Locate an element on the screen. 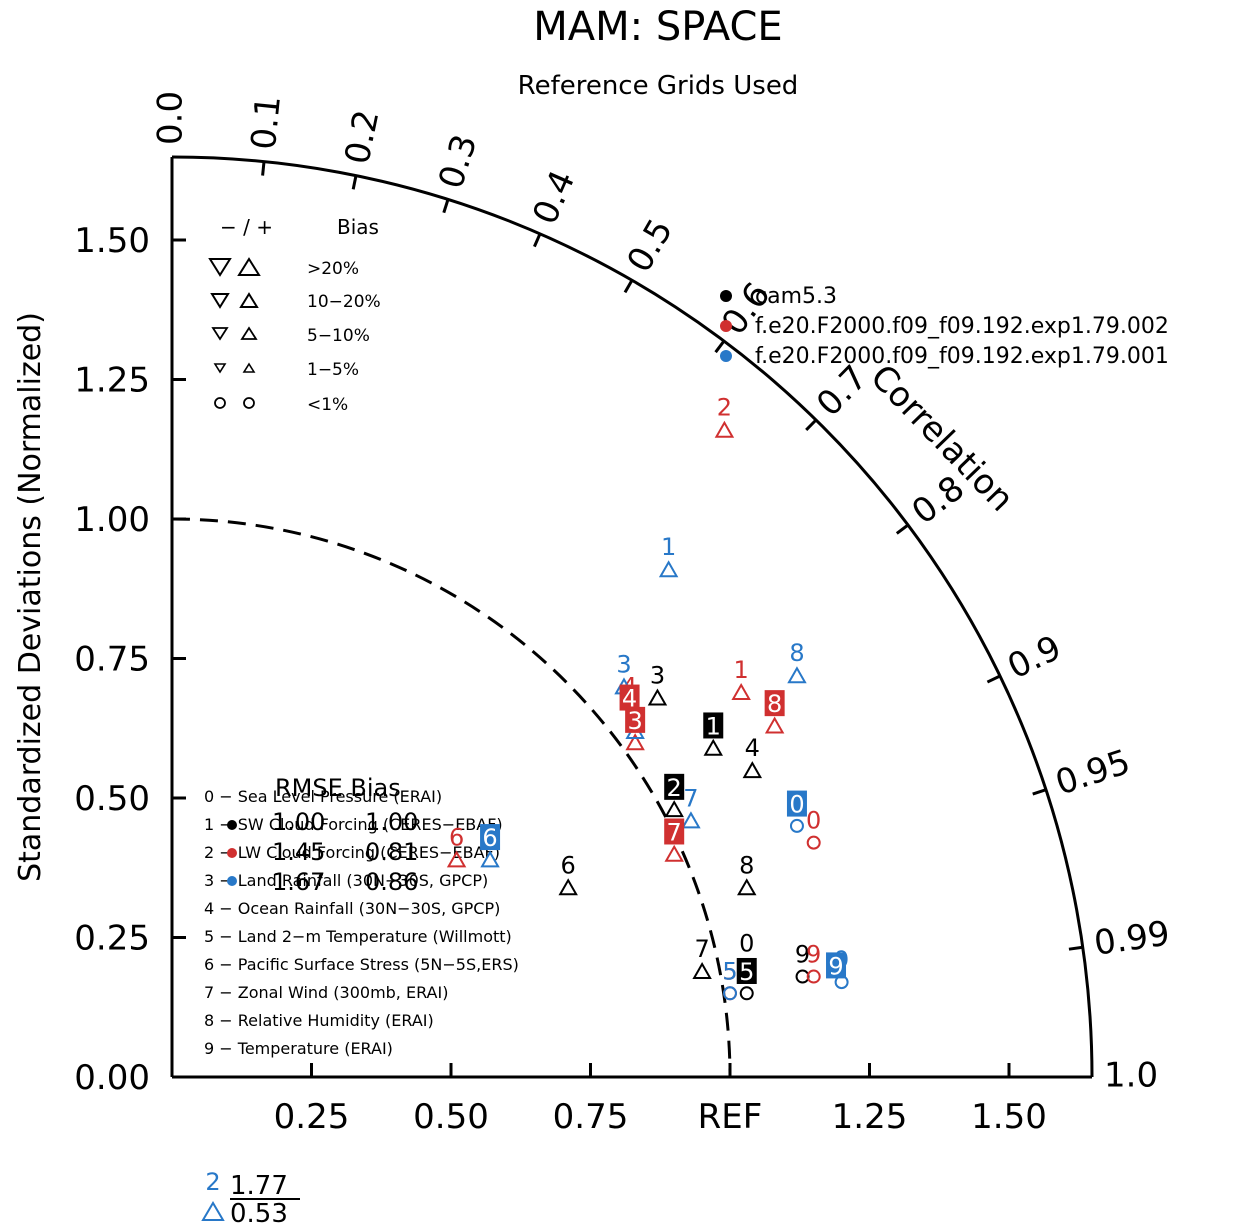 This screenshot has height=1232, width=1244. x-tick-label: 0.50 is located at coordinates (451, 1117).